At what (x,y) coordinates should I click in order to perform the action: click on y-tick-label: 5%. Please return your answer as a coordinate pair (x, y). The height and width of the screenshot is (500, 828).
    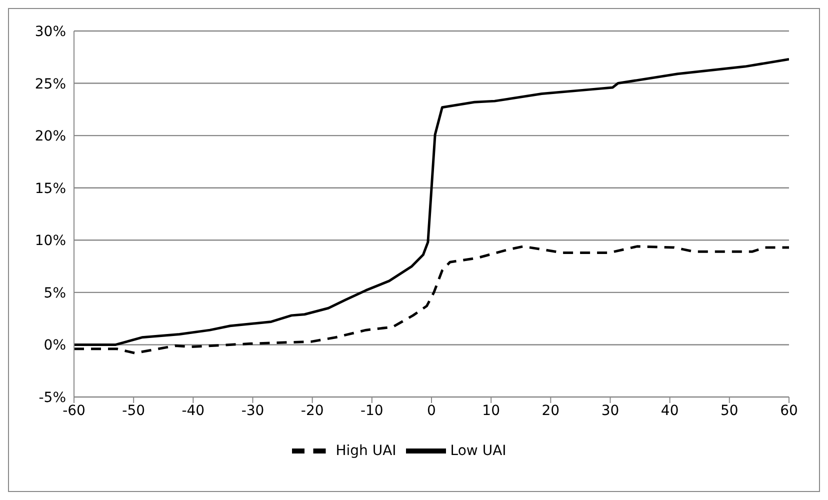
    Looking at the image, I should click on (55, 293).